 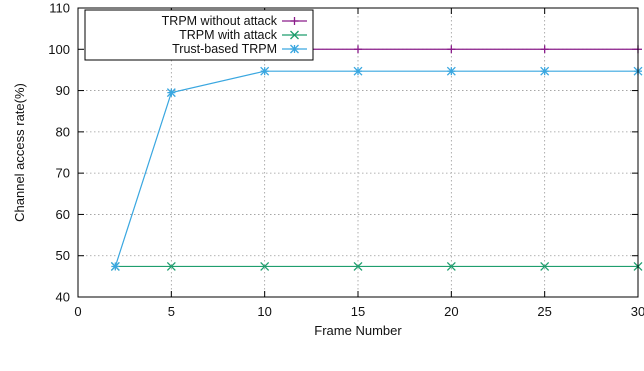 I want to click on y-tick-label: 110, so click(x=59, y=8).